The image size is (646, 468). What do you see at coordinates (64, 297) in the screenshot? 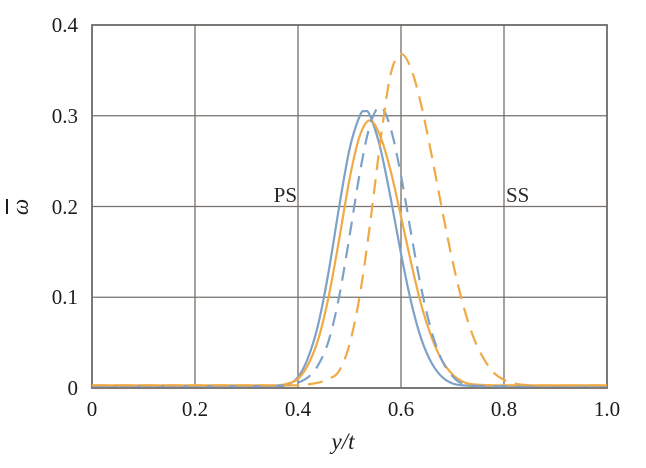
I see `ytick-label-0.1: 0.1` at bounding box center [64, 297].